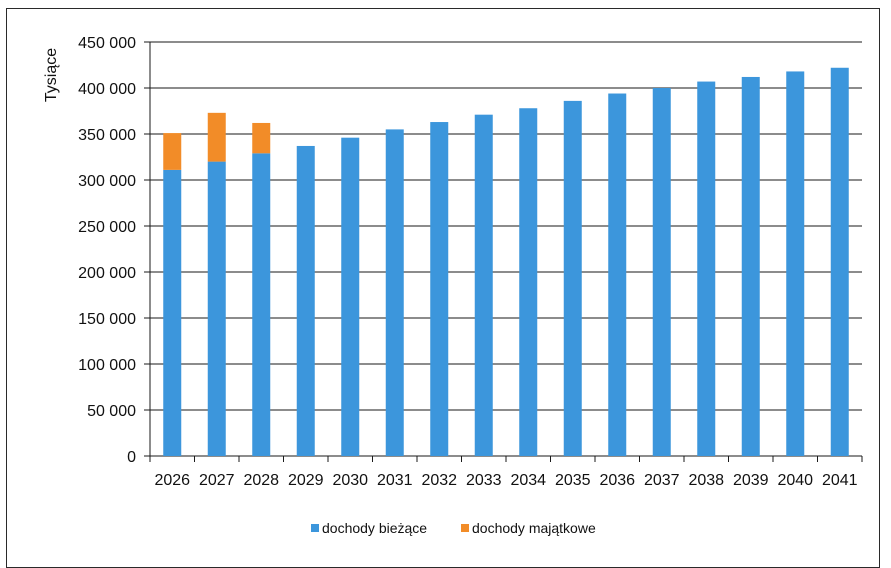 This screenshot has width=891, height=568. Describe the element at coordinates (107, 273) in the screenshot. I see `y-tick-label: 200 000` at that location.